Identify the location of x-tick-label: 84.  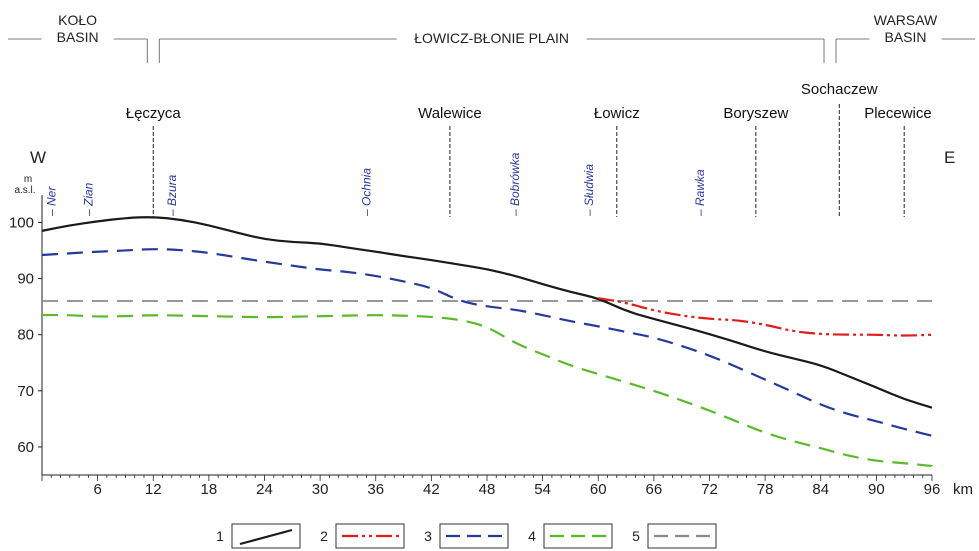
(820, 489).